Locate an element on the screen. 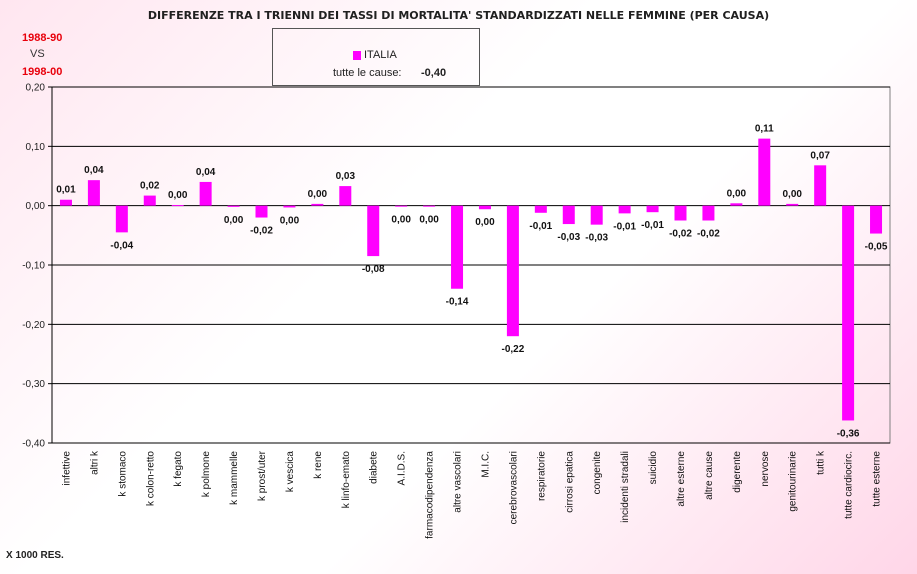  data-label: 0,03 is located at coordinates (346, 176).